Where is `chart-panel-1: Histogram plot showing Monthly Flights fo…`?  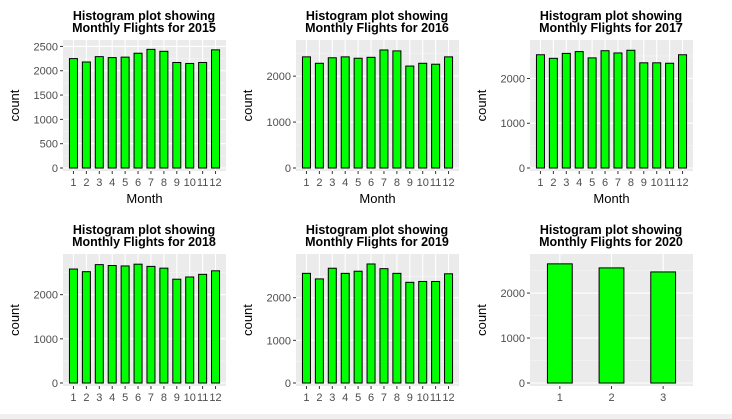
chart-panel-1: Histogram plot showing Monthly Flights fo… is located at coordinates (116, 107).